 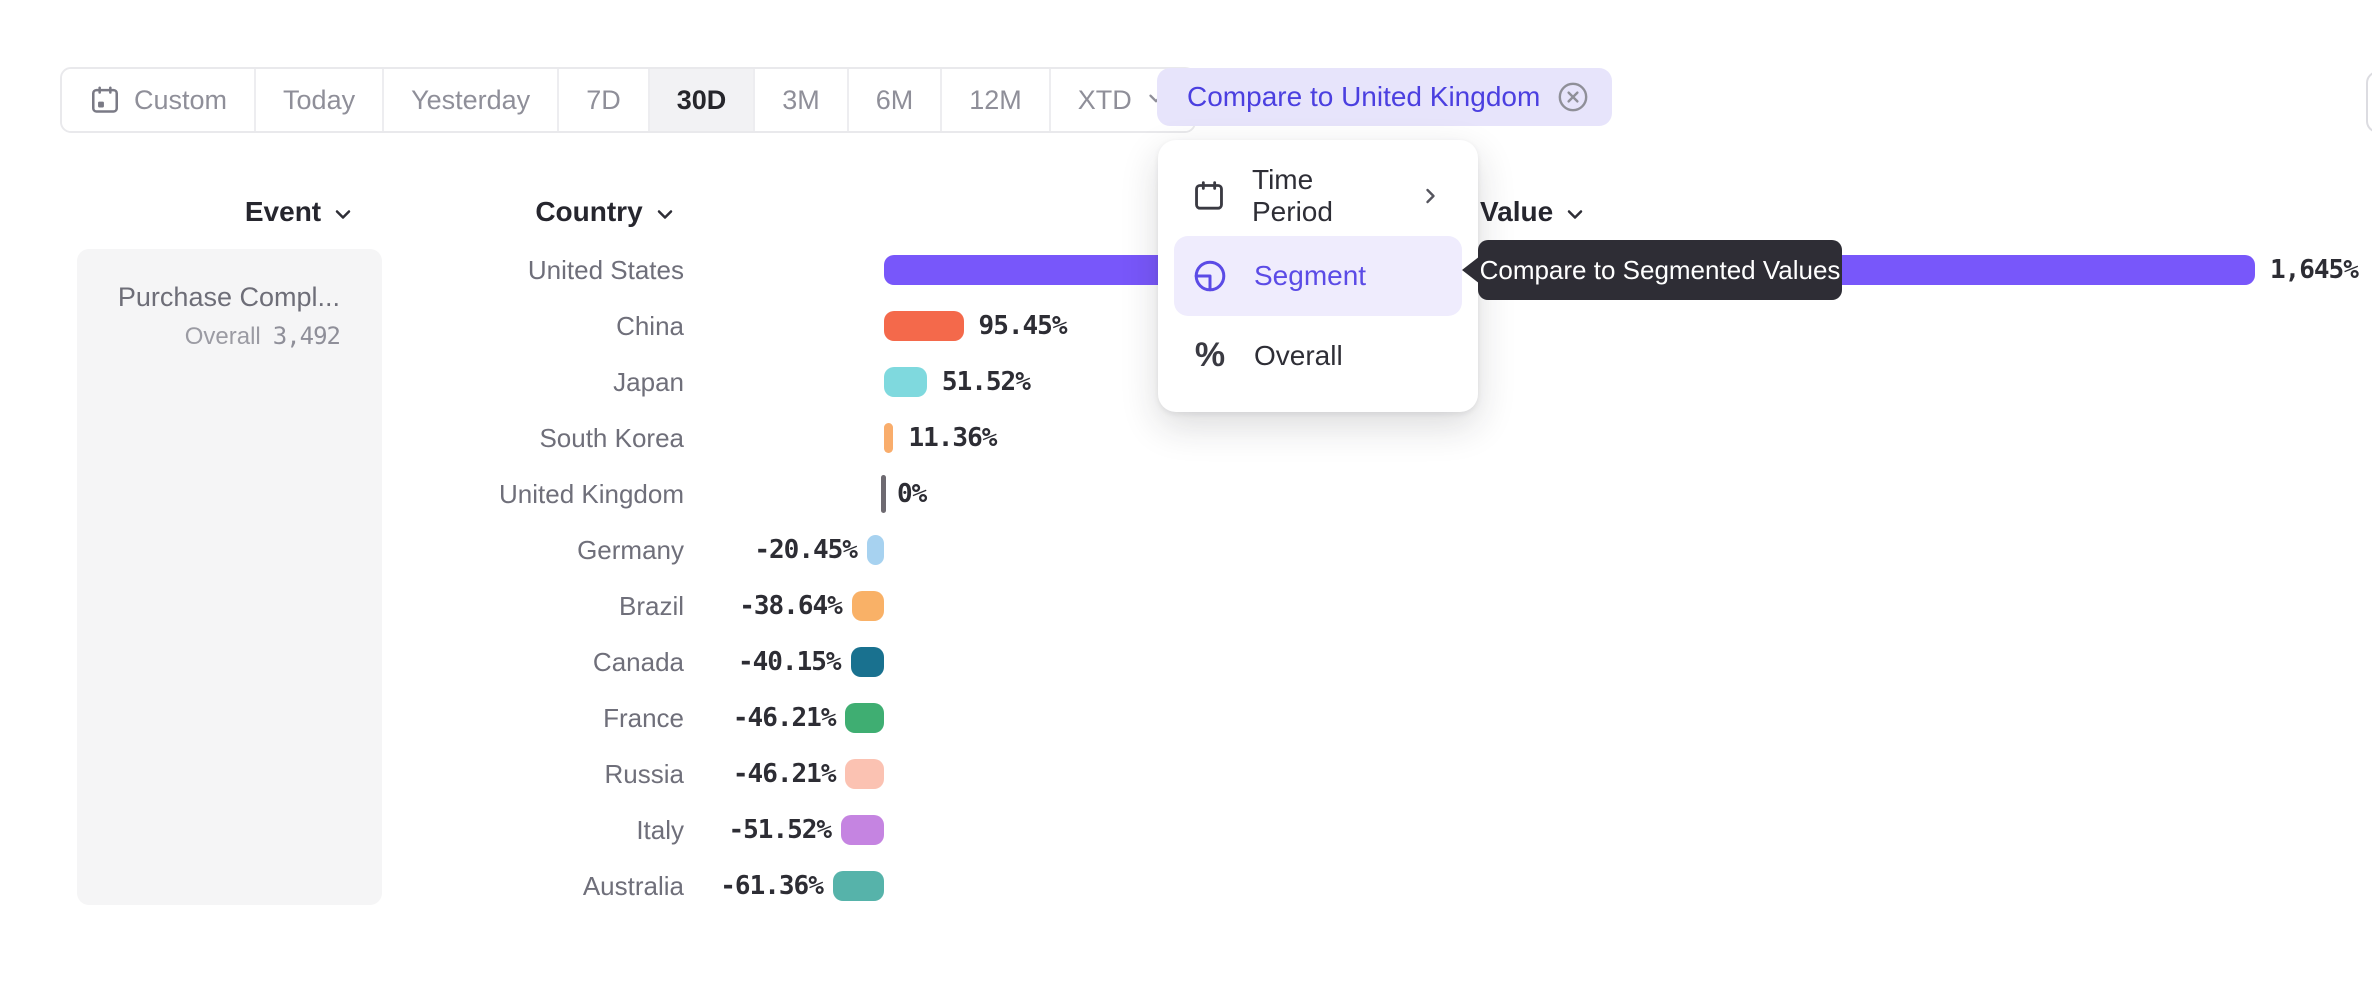 I want to click on time-range-label: 7D, so click(x=603, y=99).